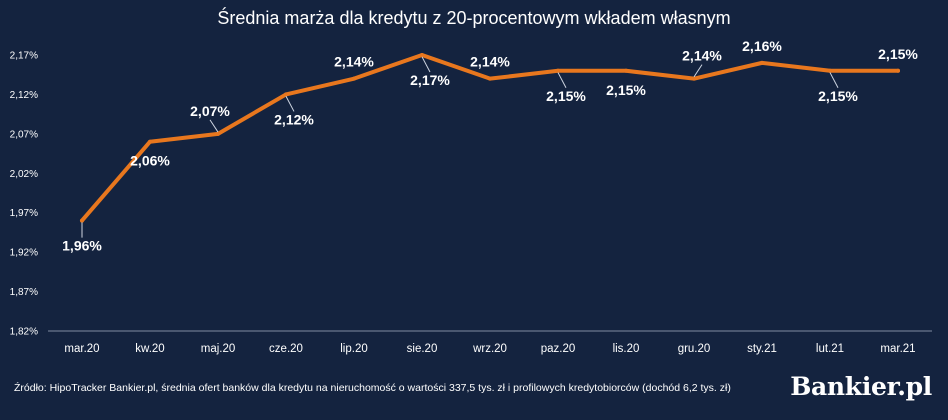 This screenshot has width=948, height=420. I want to click on x-tick-label: wrz.20, so click(489, 349).